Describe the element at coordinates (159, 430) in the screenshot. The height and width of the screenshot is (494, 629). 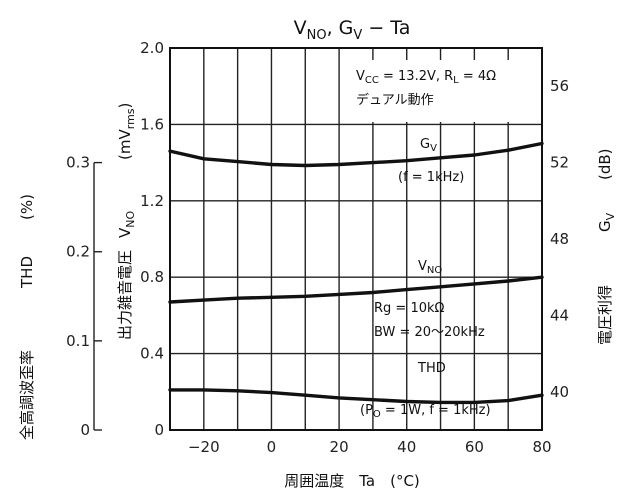
I see `vno-tick-label: 0` at that location.